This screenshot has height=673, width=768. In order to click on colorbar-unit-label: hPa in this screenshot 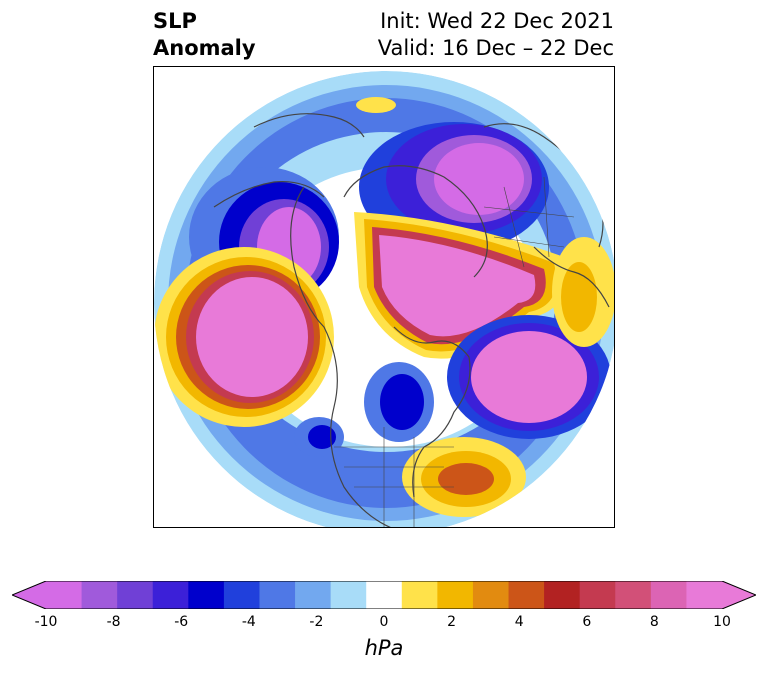, I will do `click(384, 648)`.